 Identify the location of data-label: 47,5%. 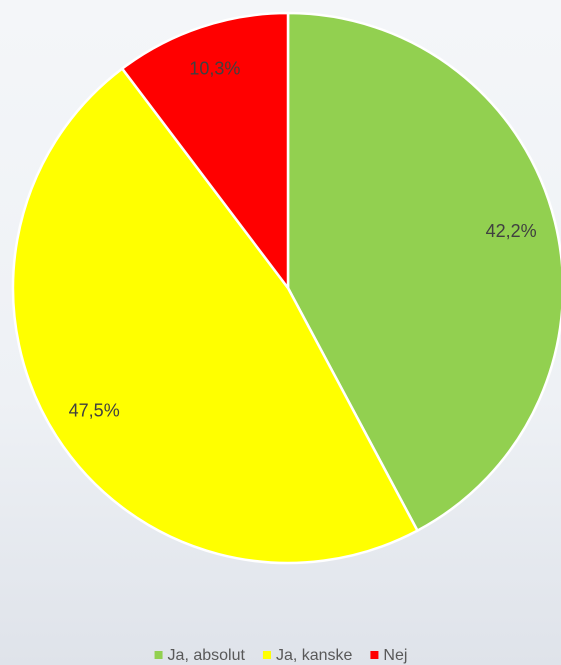
(94, 411).